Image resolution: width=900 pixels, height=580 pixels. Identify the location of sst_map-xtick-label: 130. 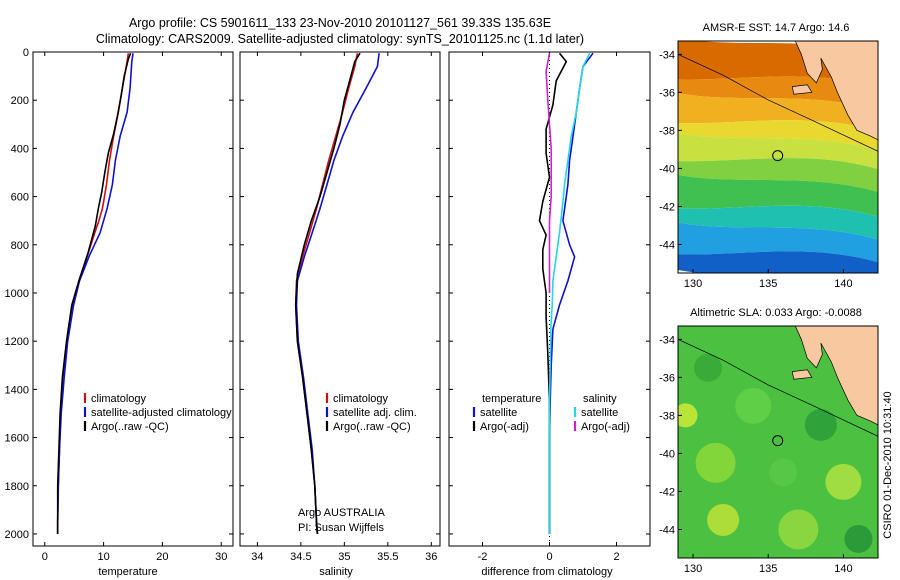
(693, 284).